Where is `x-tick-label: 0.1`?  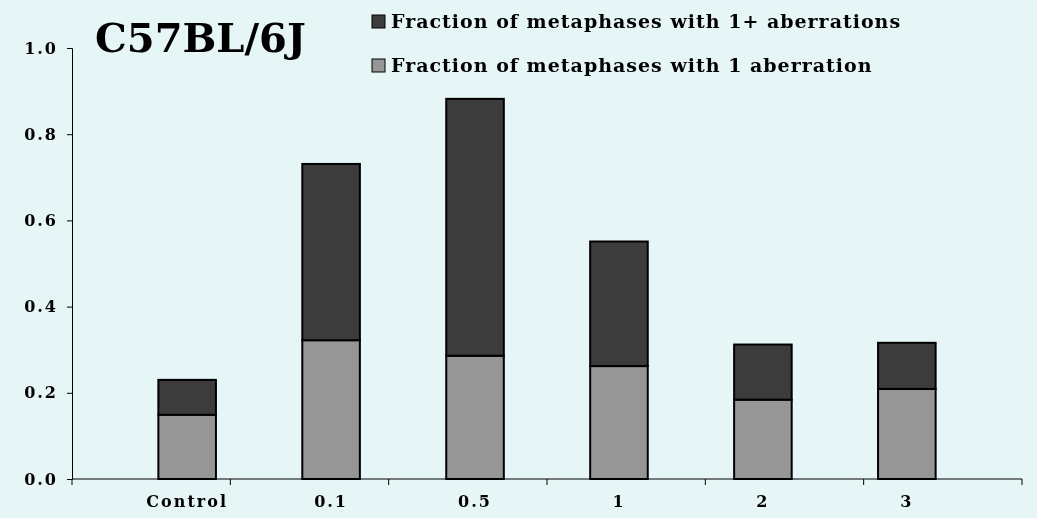 x-tick-label: 0.1 is located at coordinates (331, 501).